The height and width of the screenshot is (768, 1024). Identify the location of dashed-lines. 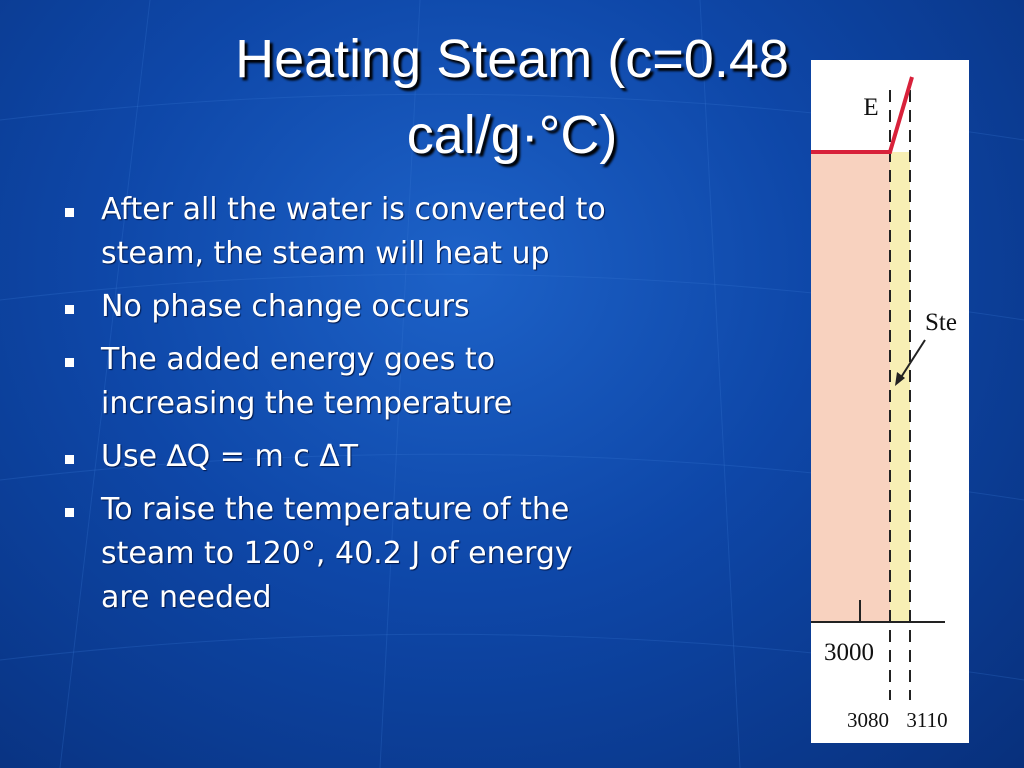
(900, 395).